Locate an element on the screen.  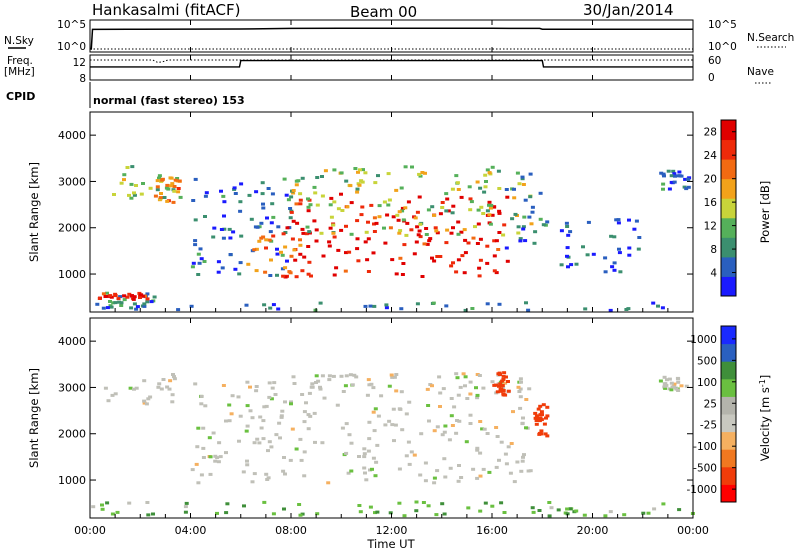
velocity-colorbar: 1000 500 100 25 -25 -100 -500 -1000 is located at coordinates (711, 414).